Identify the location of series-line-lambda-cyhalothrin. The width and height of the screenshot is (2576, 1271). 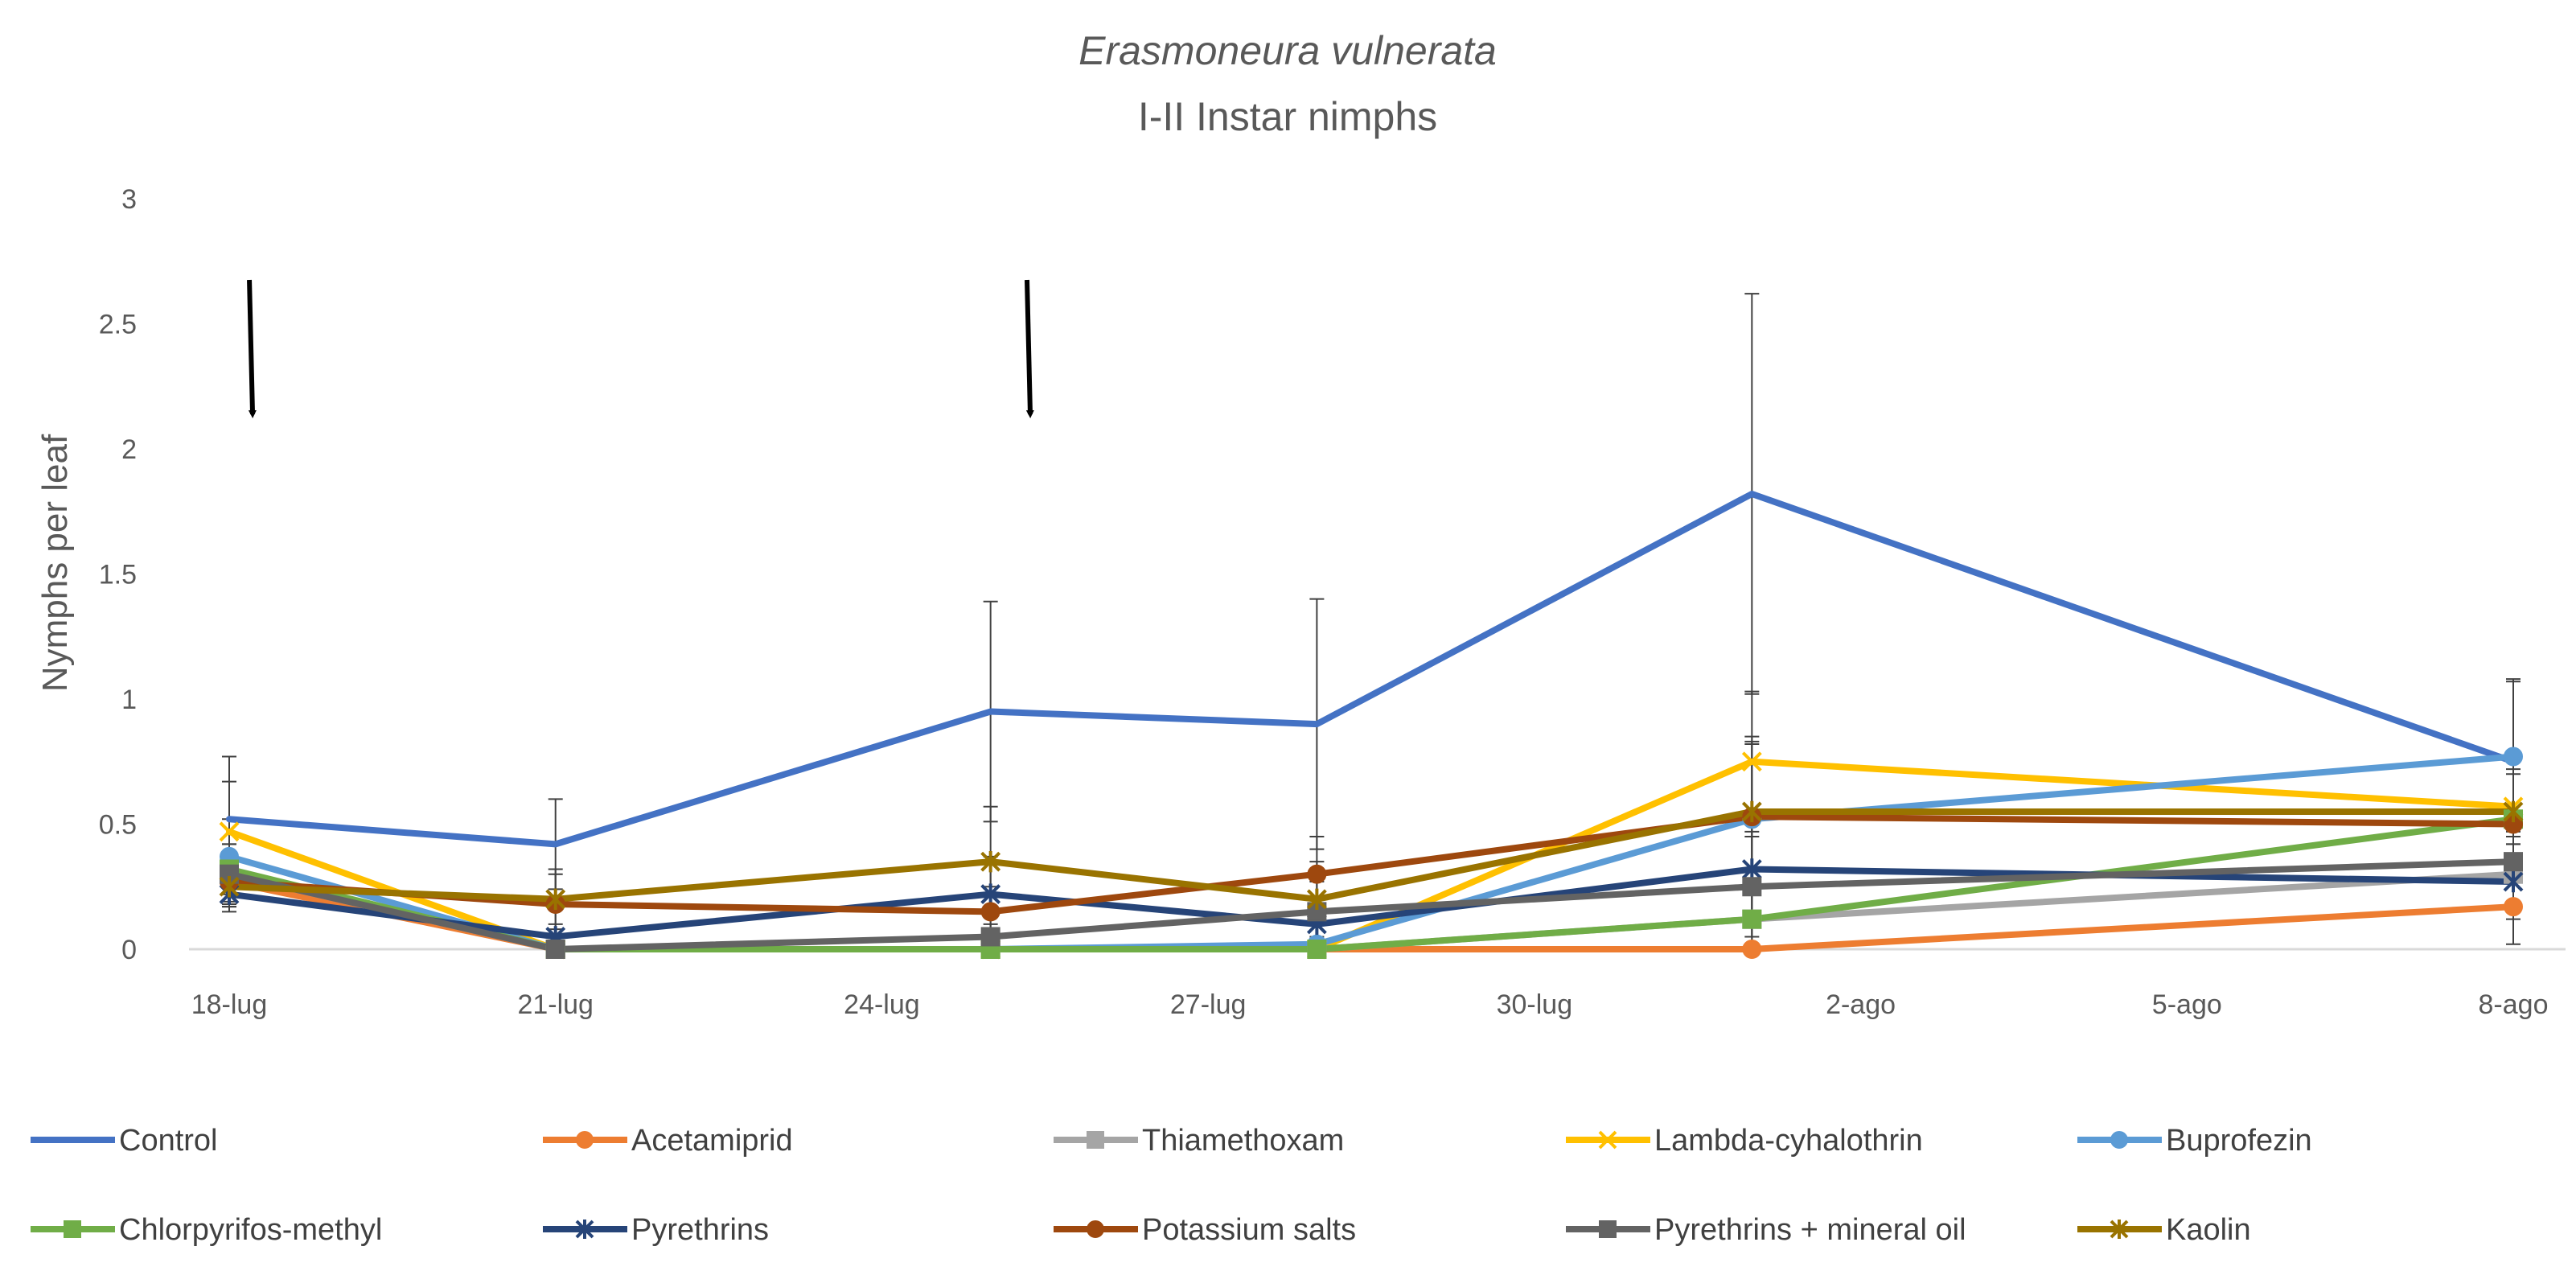
(1371, 855).